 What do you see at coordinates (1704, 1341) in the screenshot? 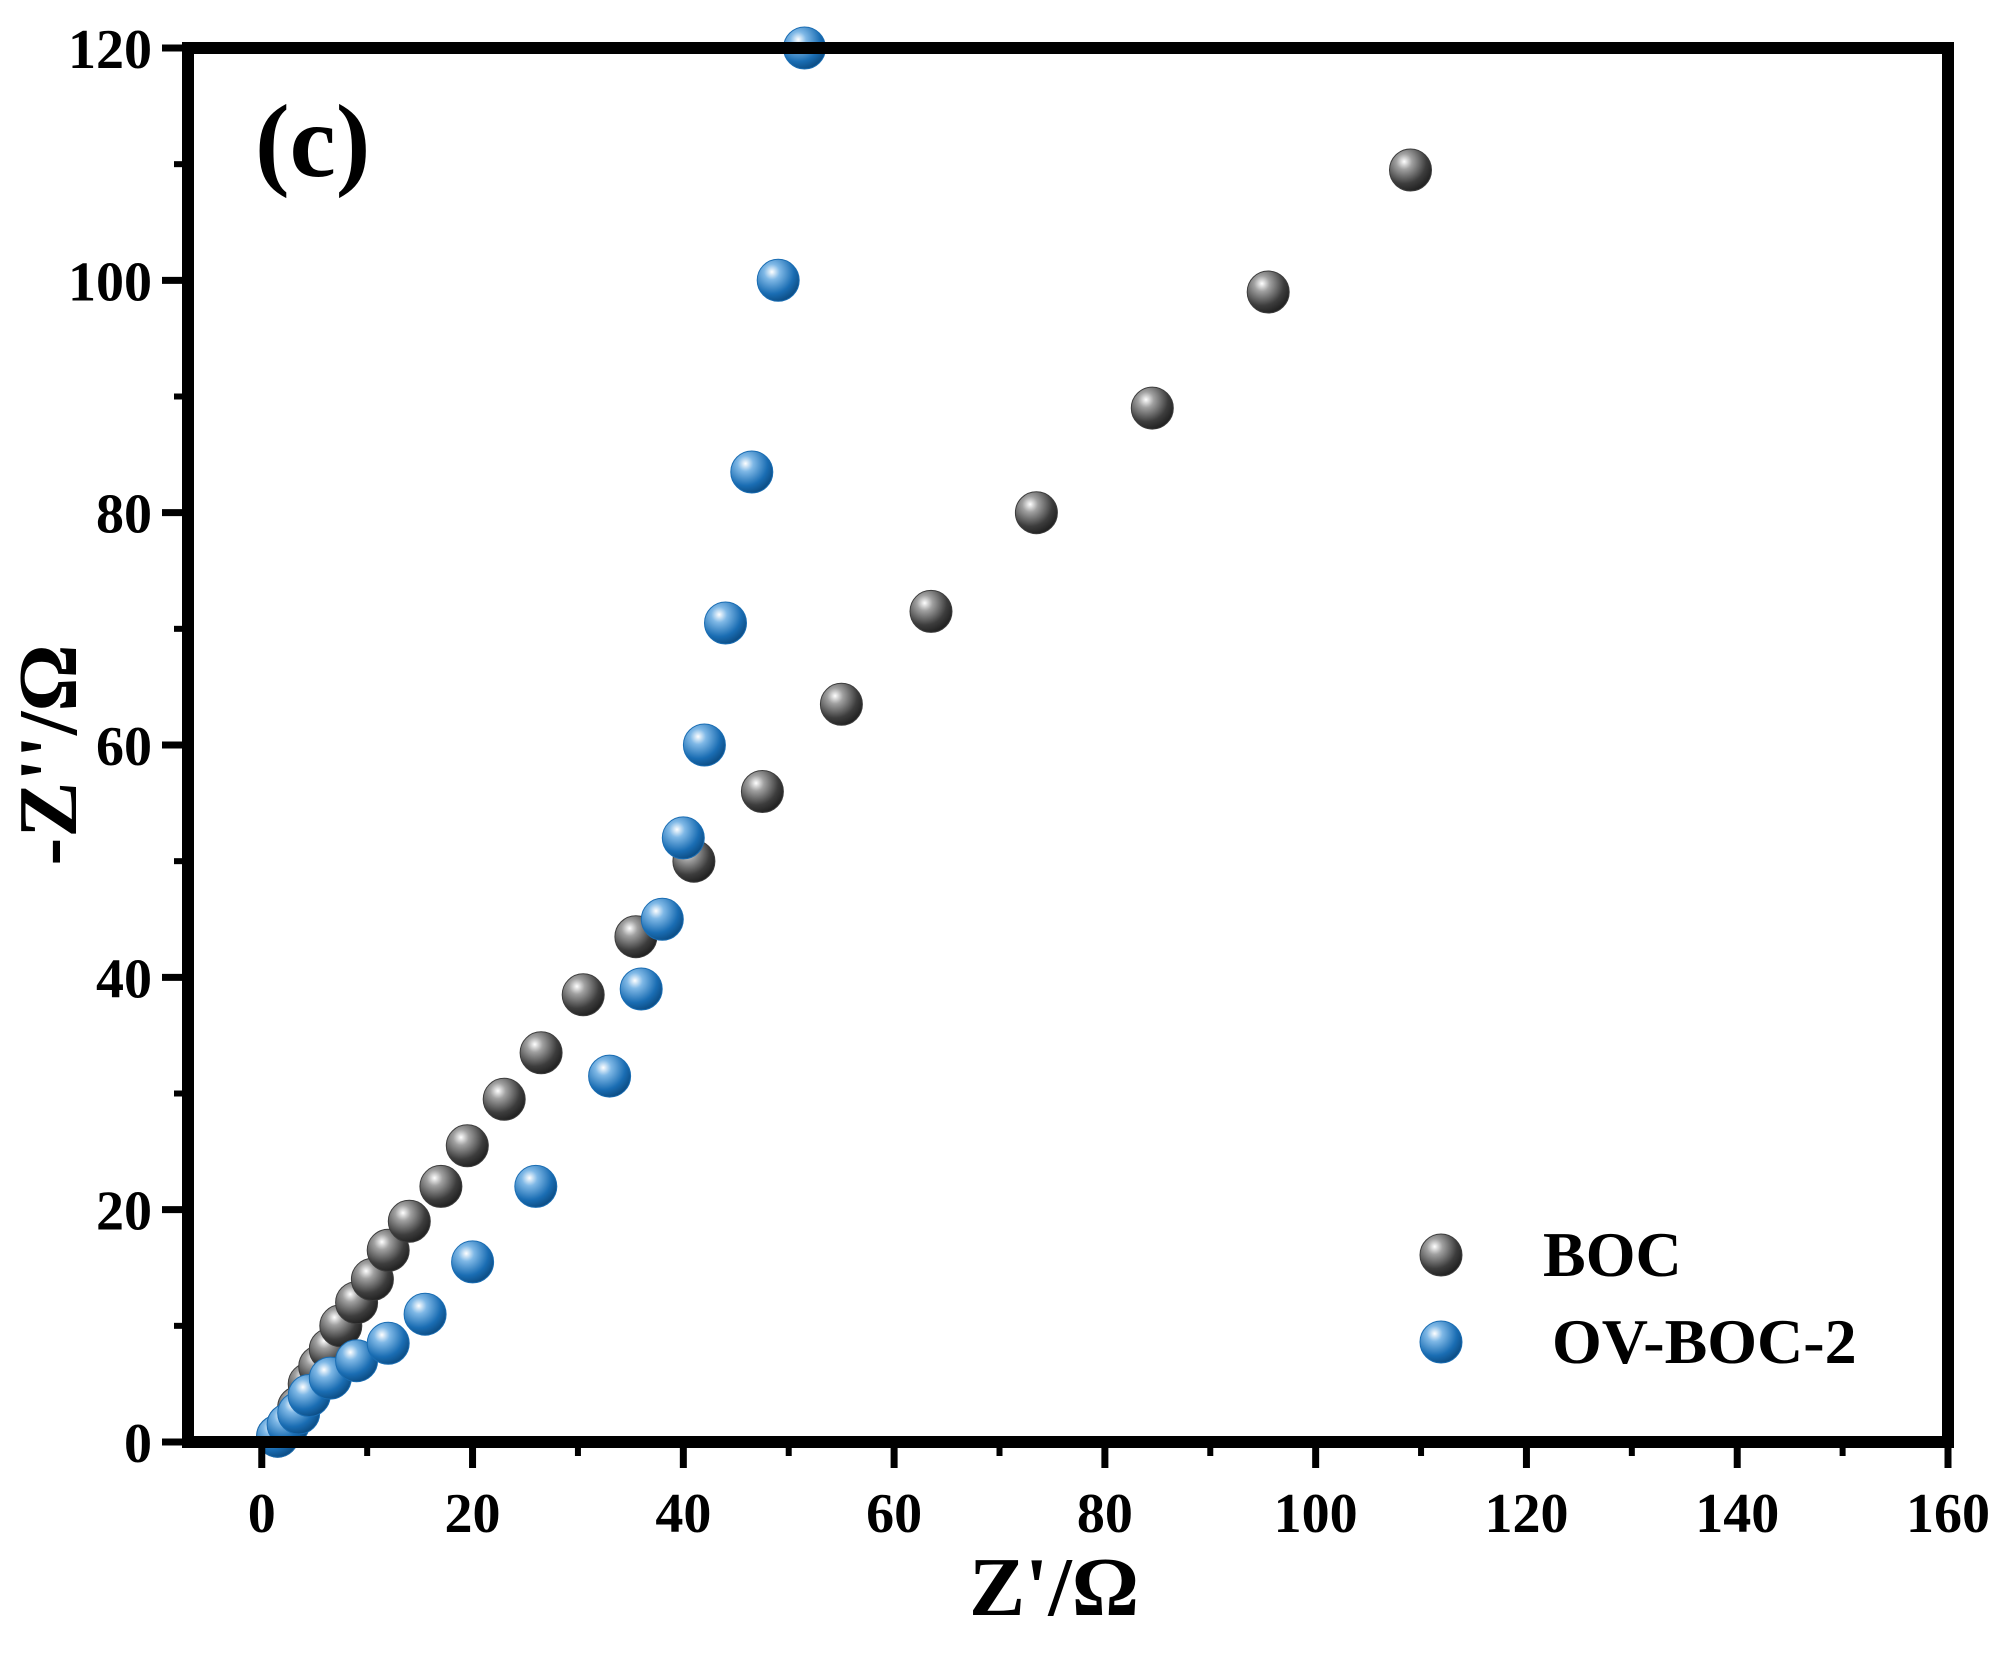
I see `legend-label: OV-BOC-2` at bounding box center [1704, 1341].